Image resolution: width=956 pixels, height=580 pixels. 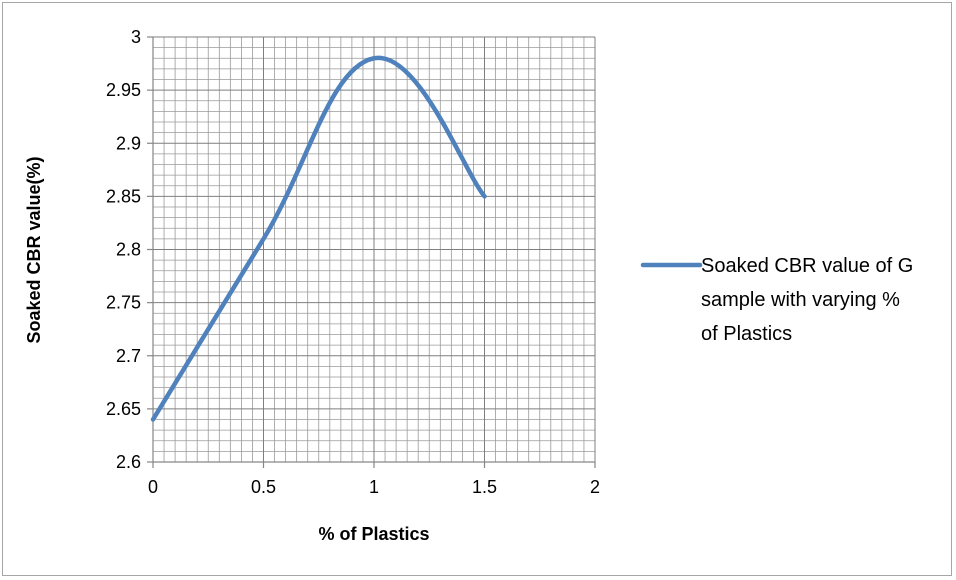 I want to click on y-tick-label: 3, so click(x=136, y=37).